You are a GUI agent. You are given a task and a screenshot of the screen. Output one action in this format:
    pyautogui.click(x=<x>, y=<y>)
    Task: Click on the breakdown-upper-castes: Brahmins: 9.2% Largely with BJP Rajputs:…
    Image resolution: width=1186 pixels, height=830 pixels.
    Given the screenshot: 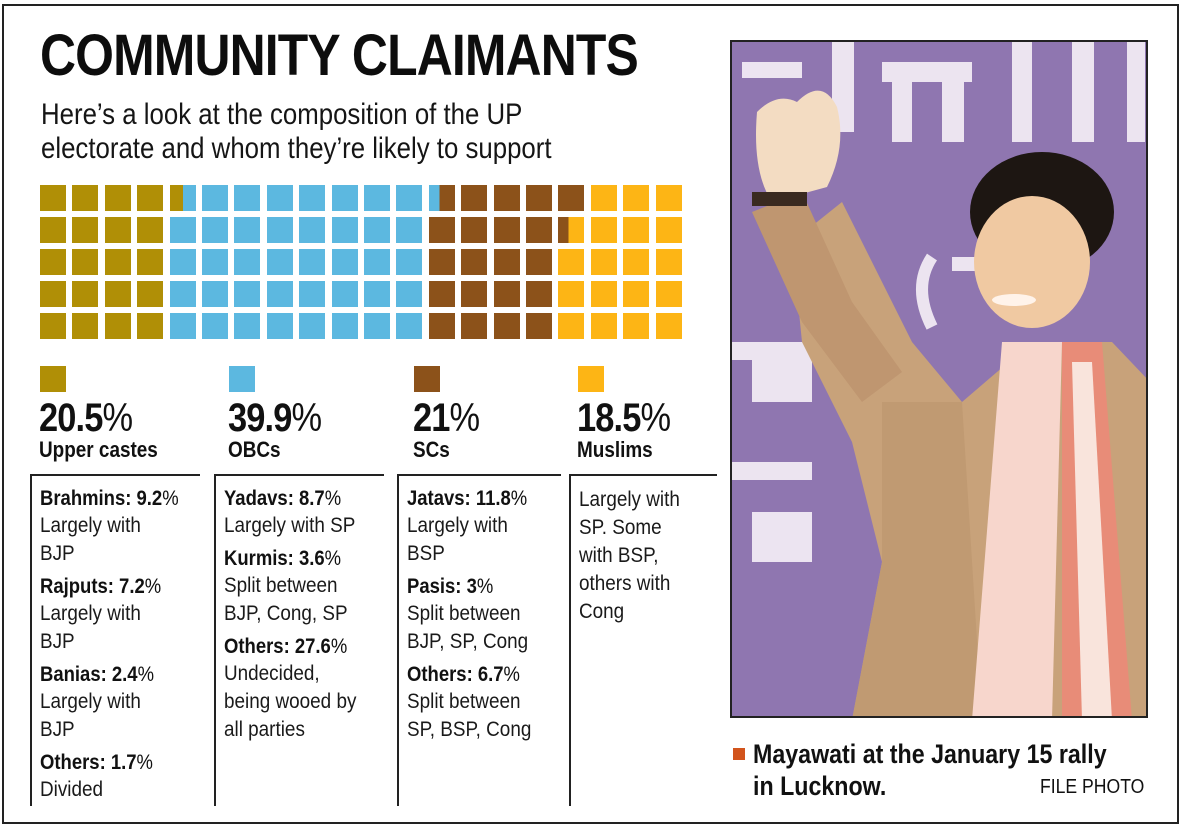 What is the action you would take?
    pyautogui.click(x=115, y=640)
    